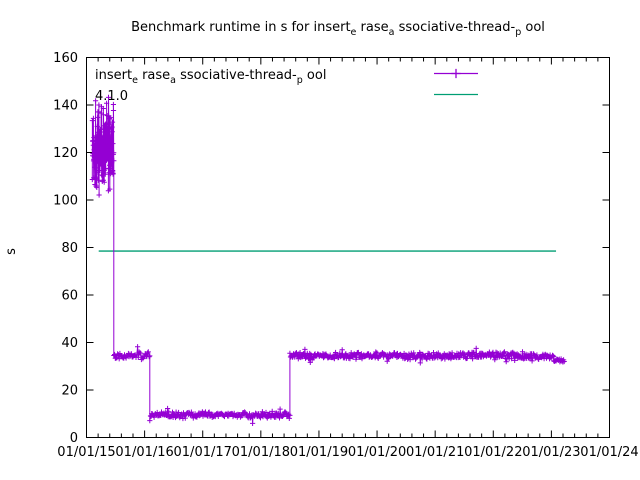 Image resolution: width=640 pixels, height=480 pixels. What do you see at coordinates (435, 452) in the screenshot?
I see `x-tick-label: 01/01/21` at bounding box center [435, 452].